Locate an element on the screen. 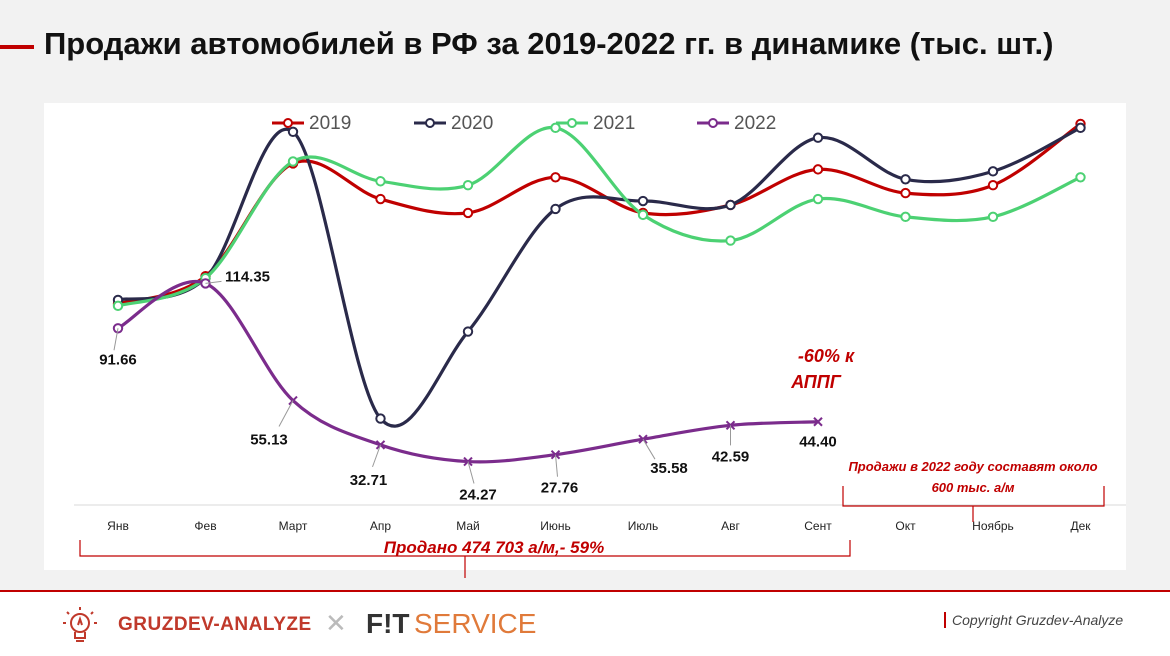 The height and width of the screenshot is (656, 1170). brand-gruzdev-analyze: GRUZDEV-ANALYZE is located at coordinates (215, 624).